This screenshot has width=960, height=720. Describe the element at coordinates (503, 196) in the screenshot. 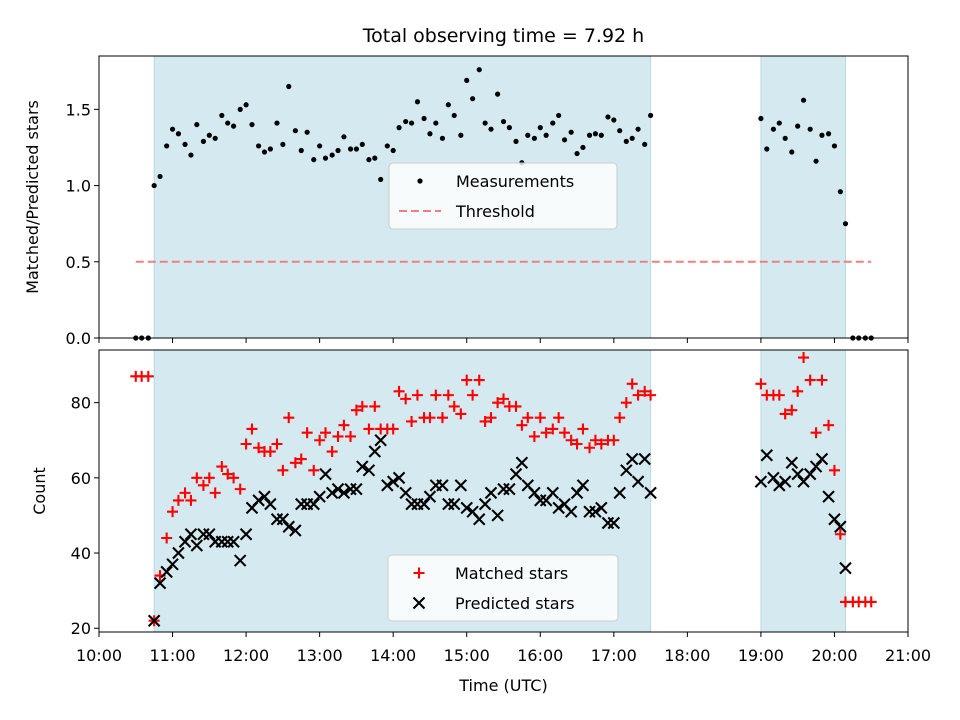

I see `legend: Measurements Threshold` at that location.